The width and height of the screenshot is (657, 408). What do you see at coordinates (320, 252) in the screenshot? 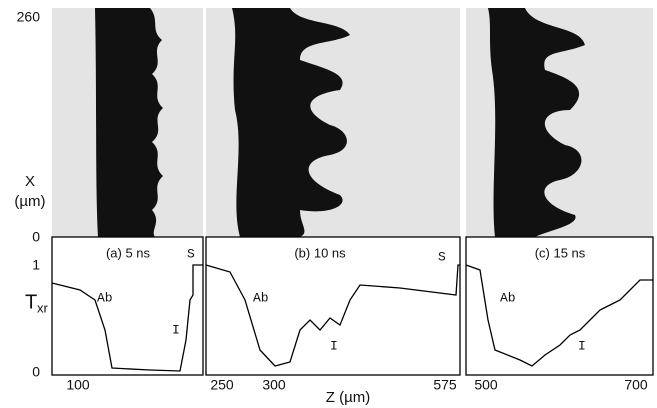
I see `panel-caption: (b) 10 ns` at bounding box center [320, 252].